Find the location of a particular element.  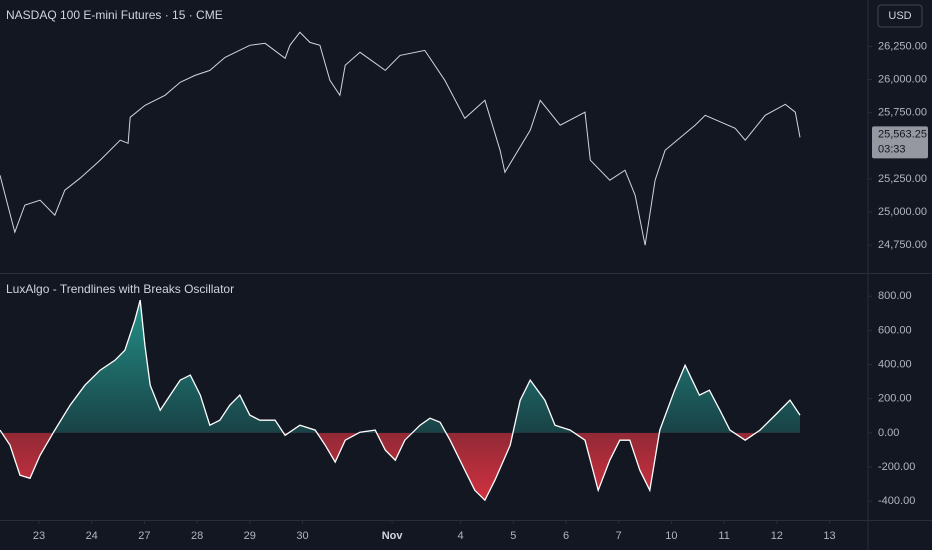

y-tick-label: 0.00 is located at coordinates (888, 433).